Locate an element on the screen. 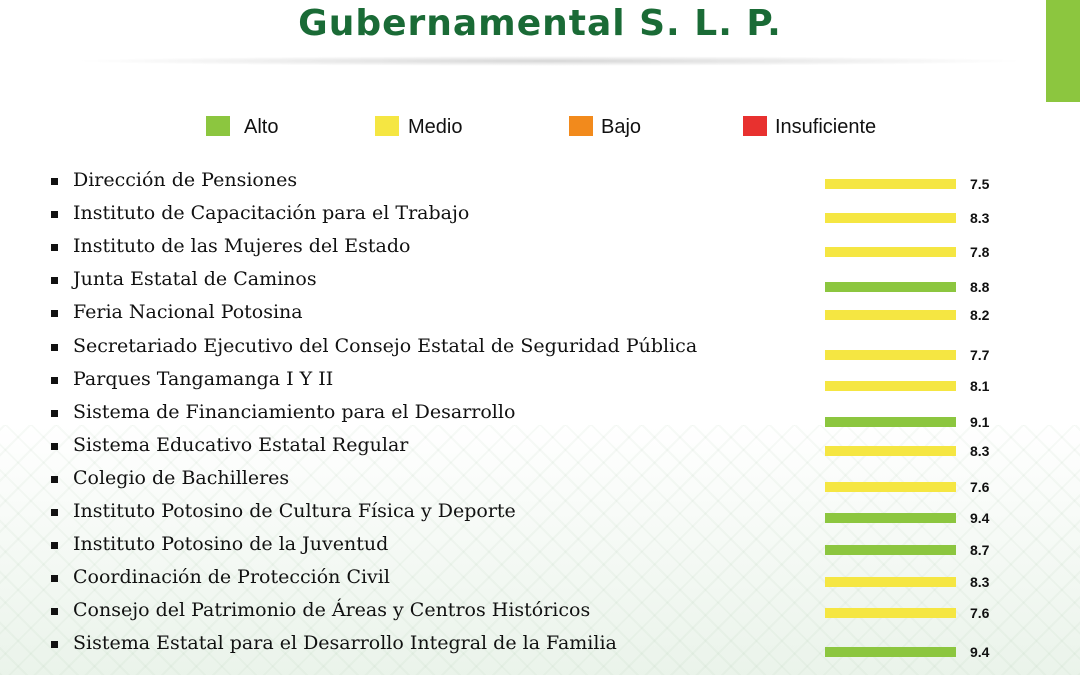  page-title: Gubernamental S. L. P. is located at coordinates (540, 23).